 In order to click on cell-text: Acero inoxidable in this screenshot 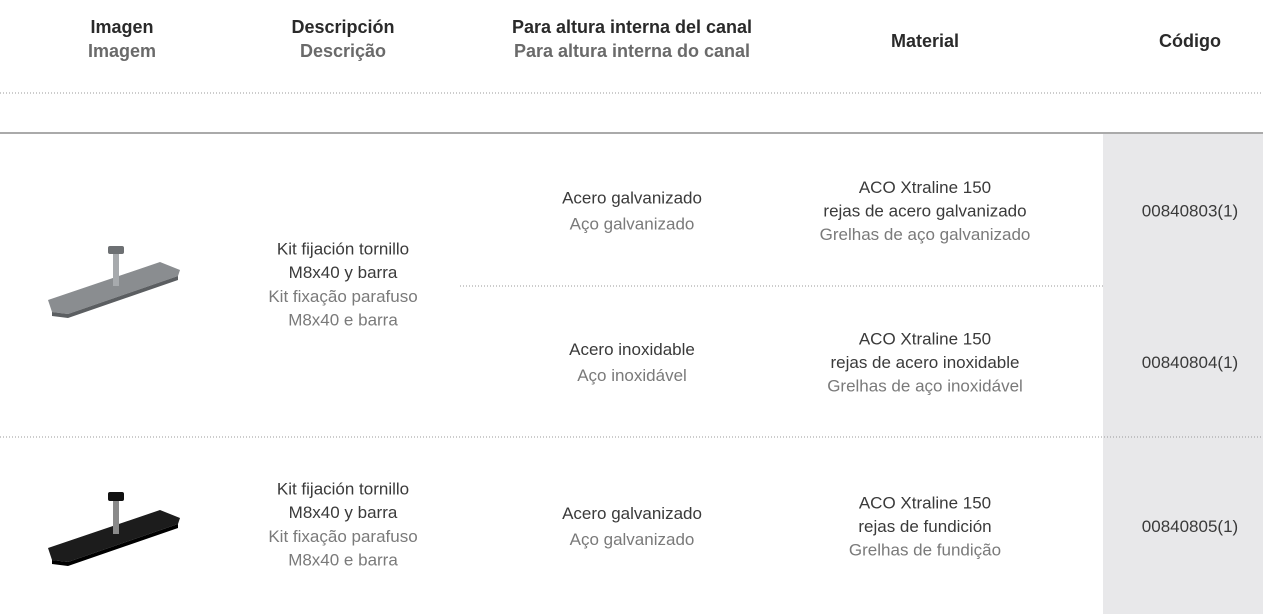, I will do `click(632, 349)`.